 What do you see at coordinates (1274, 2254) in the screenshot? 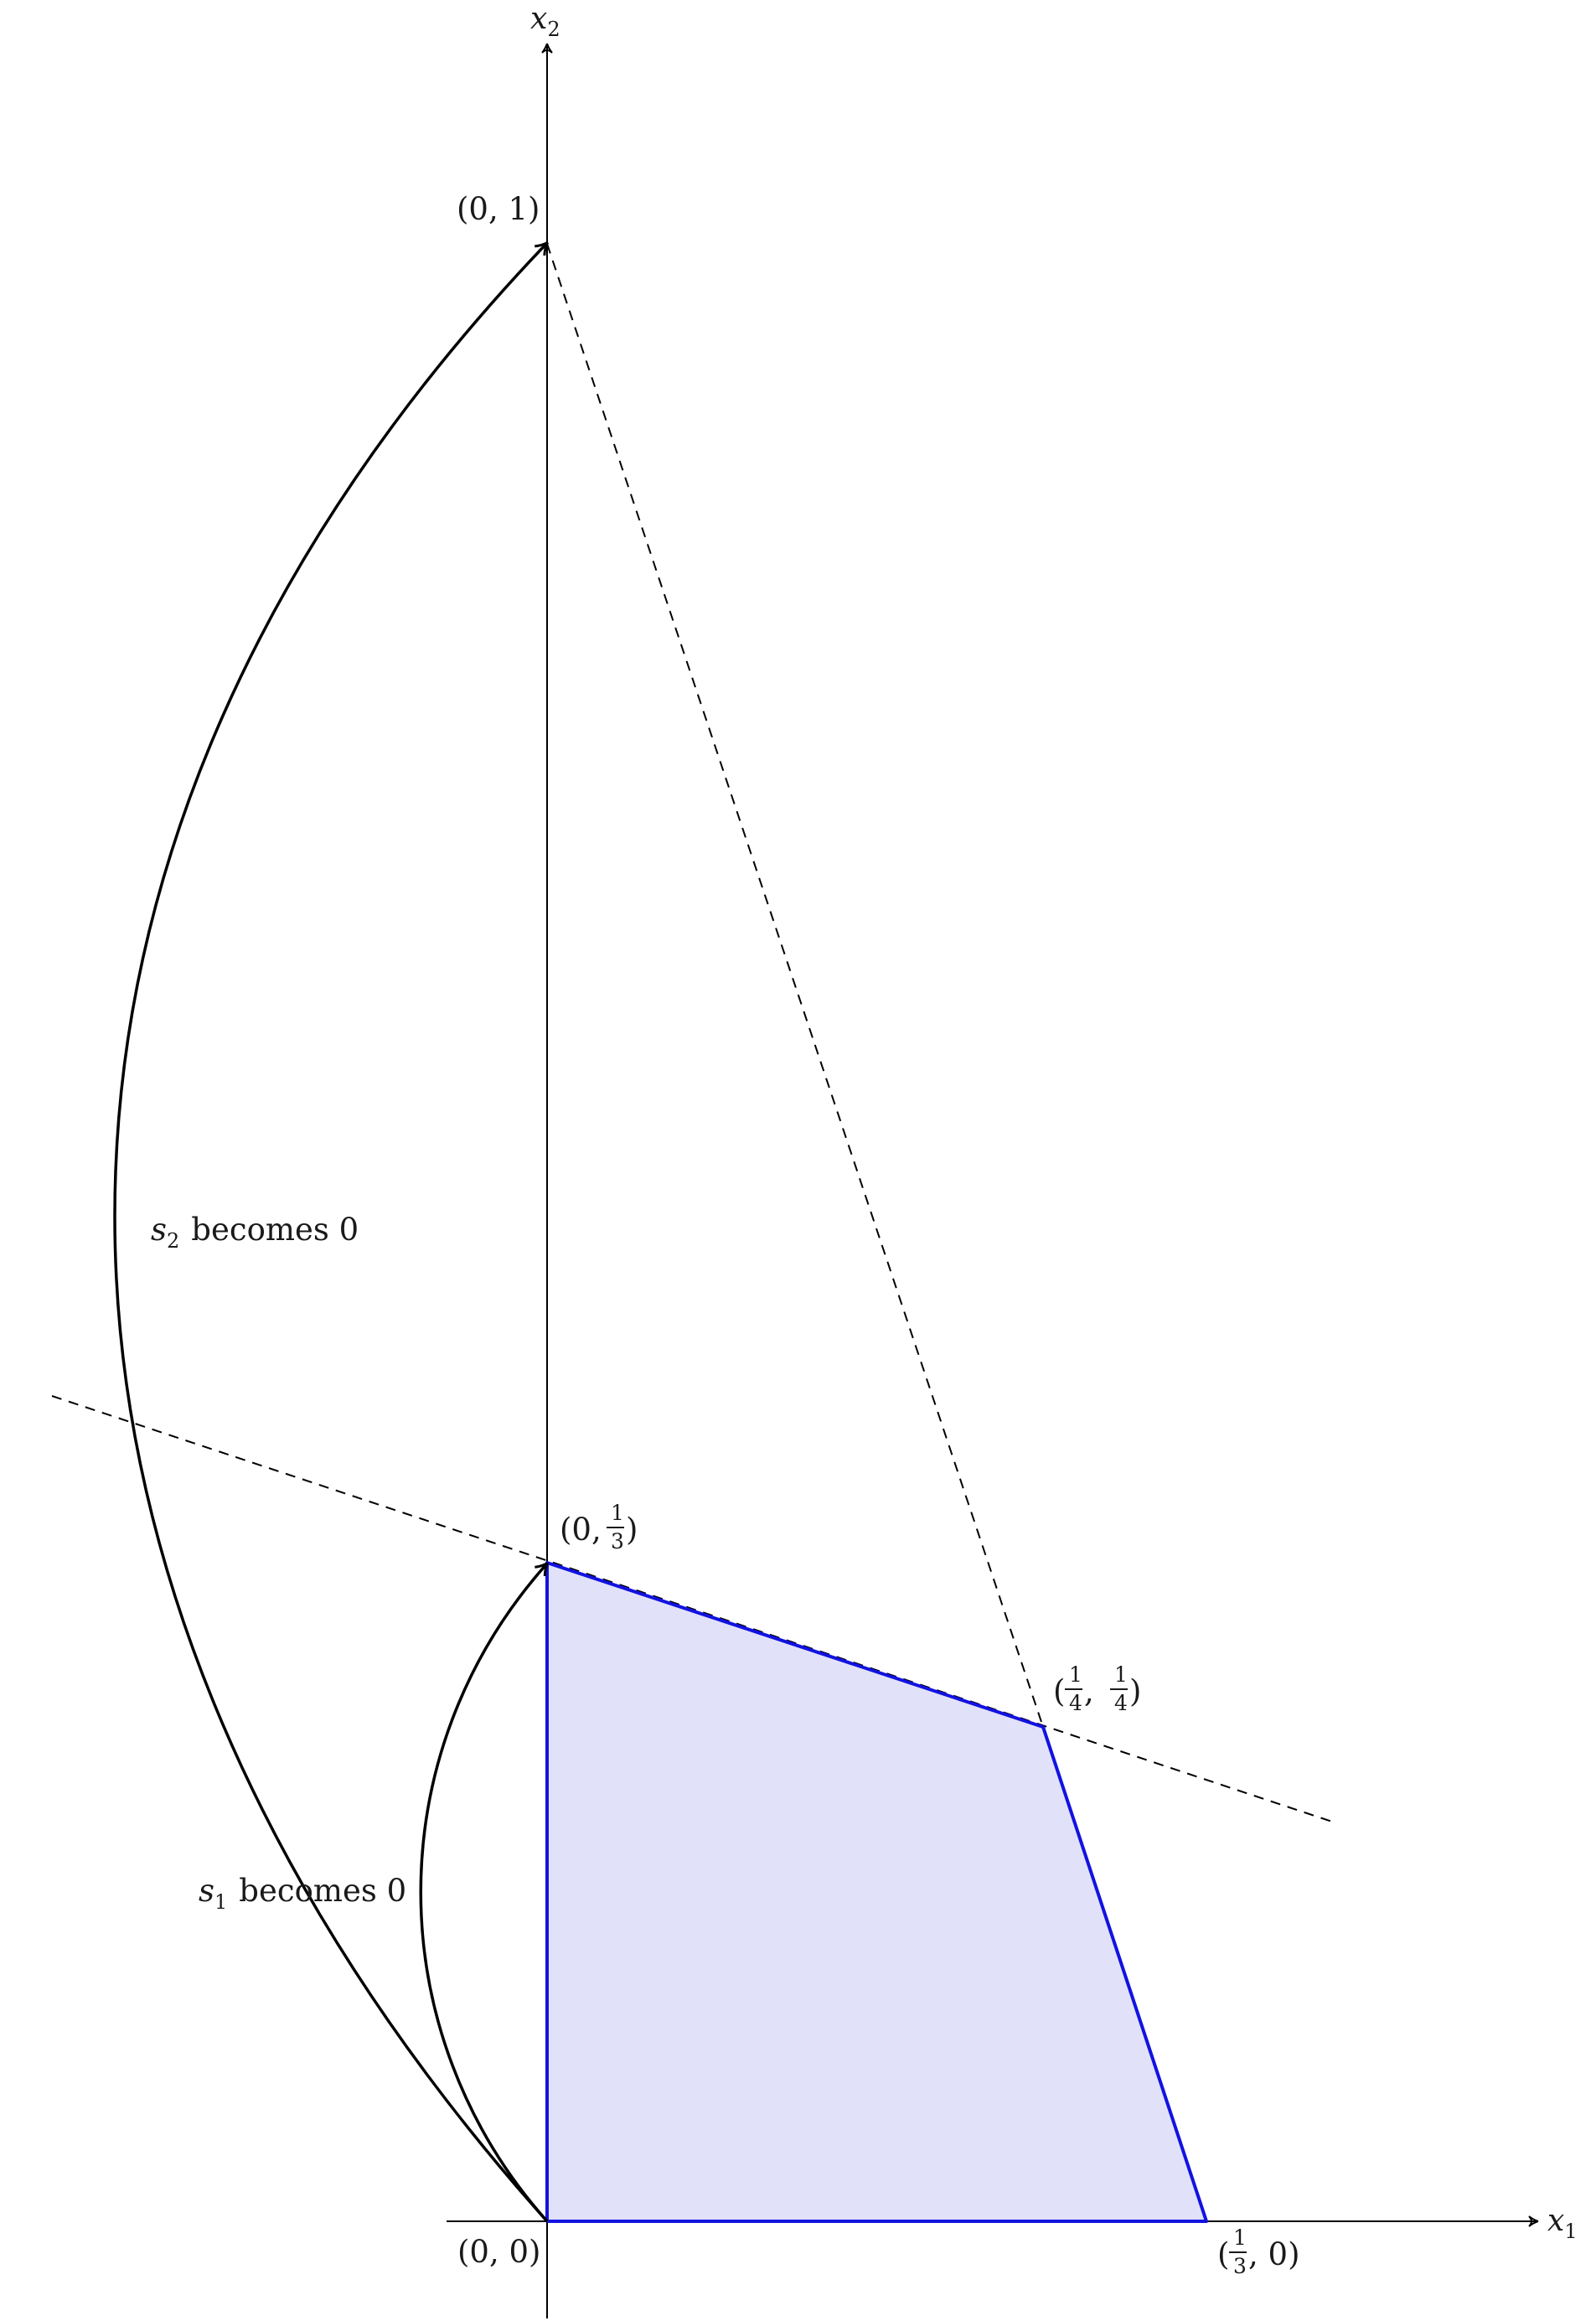
I see `svg-text: , 0)` at bounding box center [1274, 2254].